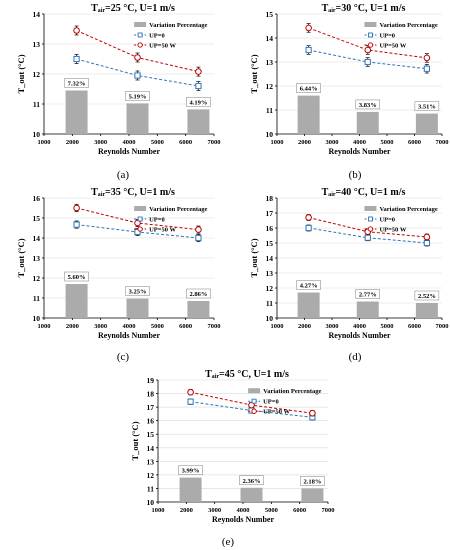 This screenshot has width=450, height=550. I want to click on bar-data-label: 3.83%, so click(368, 105).